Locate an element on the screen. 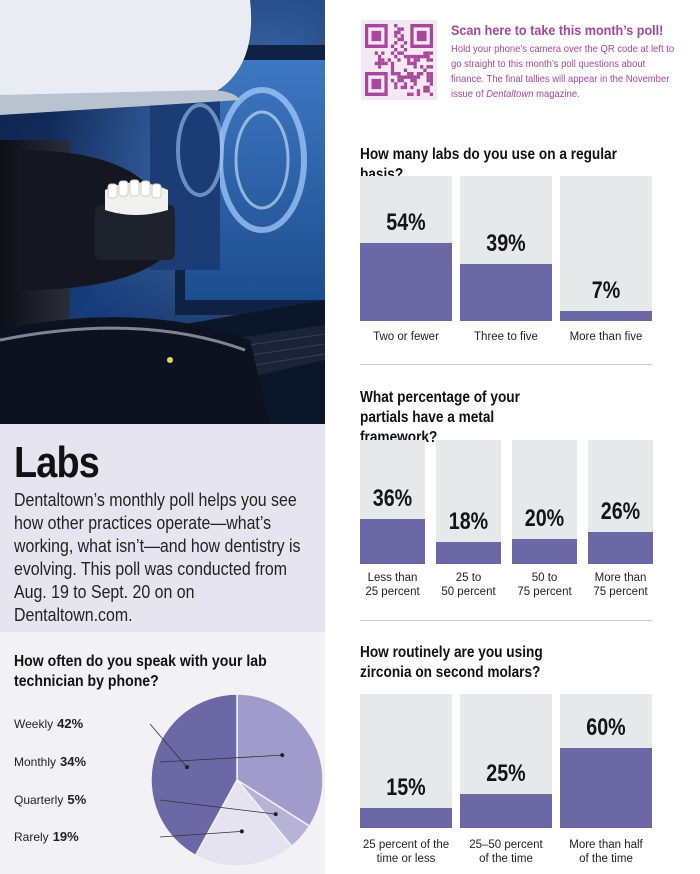 This screenshot has height=874, width=700. data-label: 36% is located at coordinates (392, 498).